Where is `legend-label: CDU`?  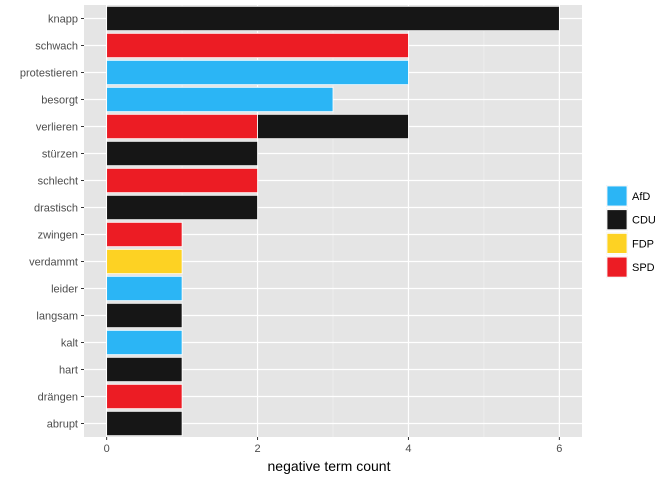
legend-label: CDU is located at coordinates (644, 221).